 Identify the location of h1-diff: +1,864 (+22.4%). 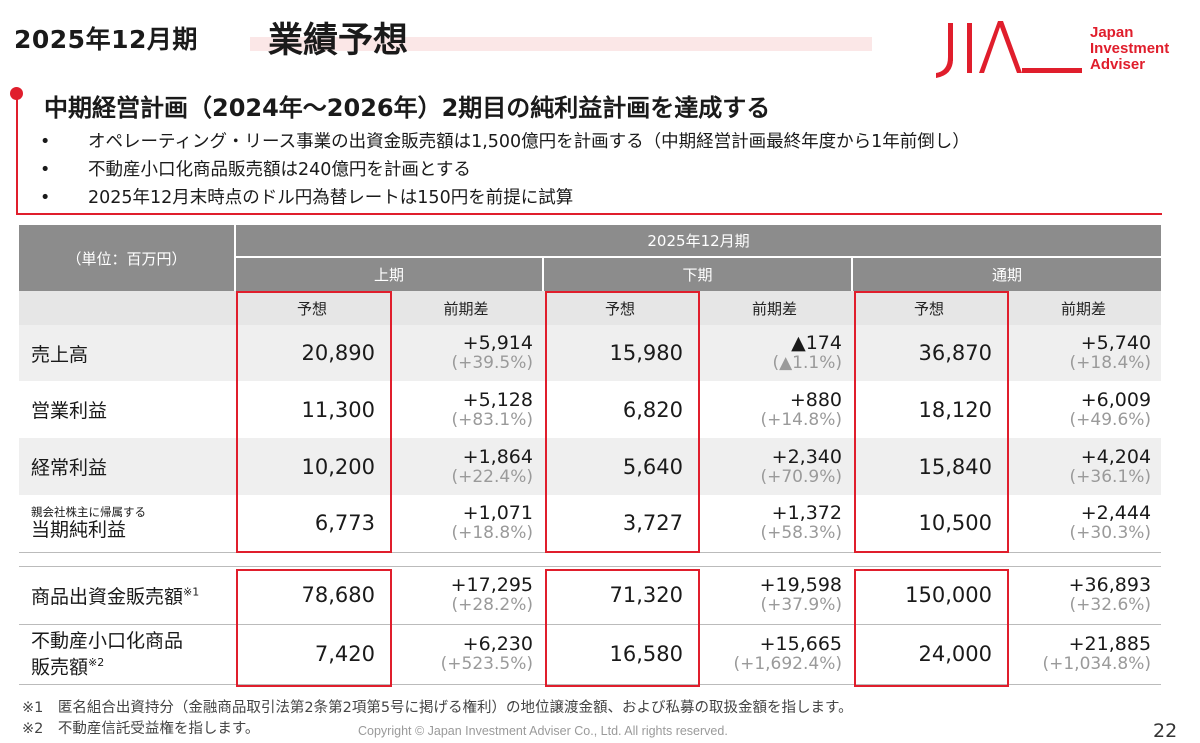
(466, 466).